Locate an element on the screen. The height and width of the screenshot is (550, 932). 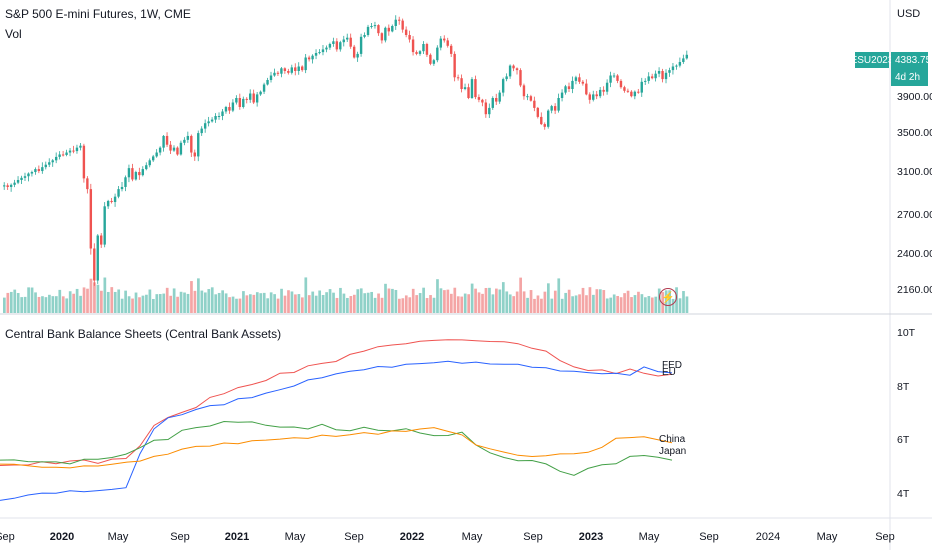
last-price-value: 4383.75 is located at coordinates (913, 60).